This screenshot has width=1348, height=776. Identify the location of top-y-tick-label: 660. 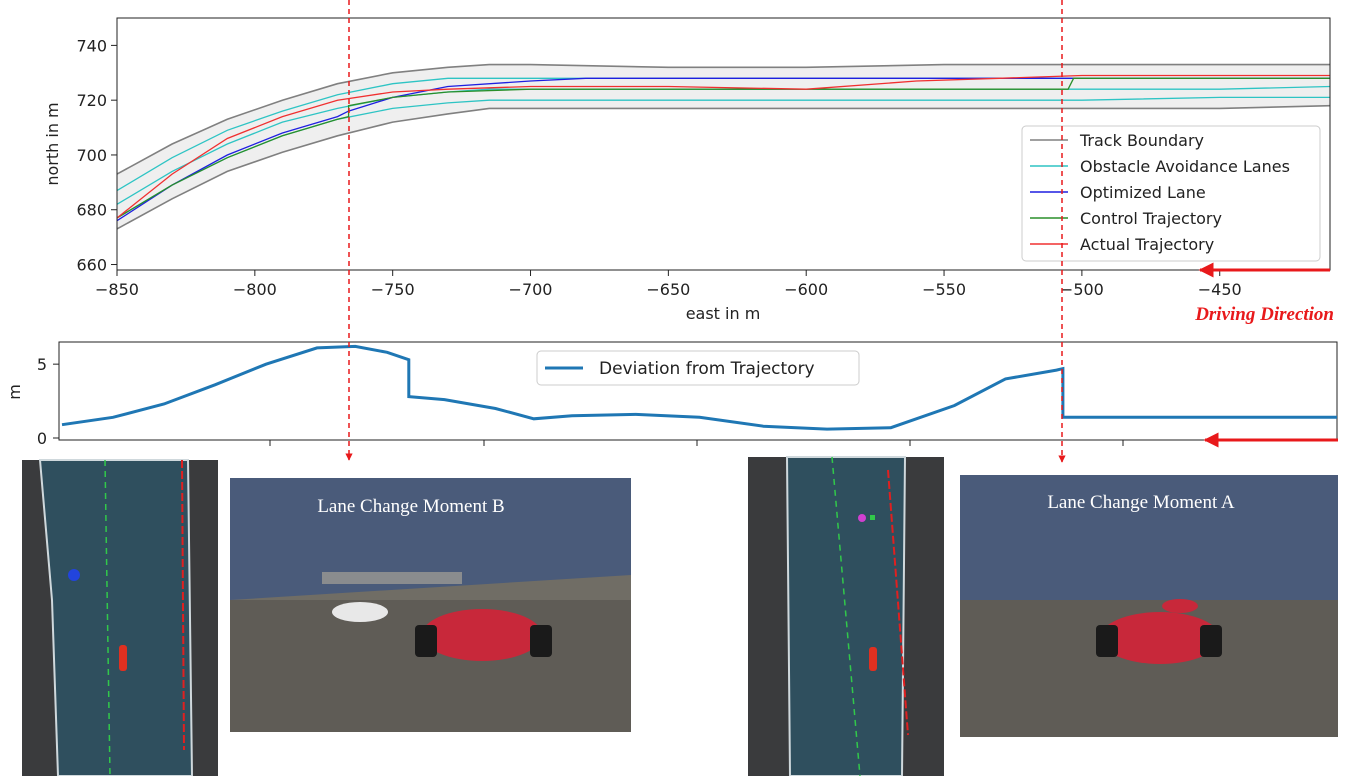
(91, 265).